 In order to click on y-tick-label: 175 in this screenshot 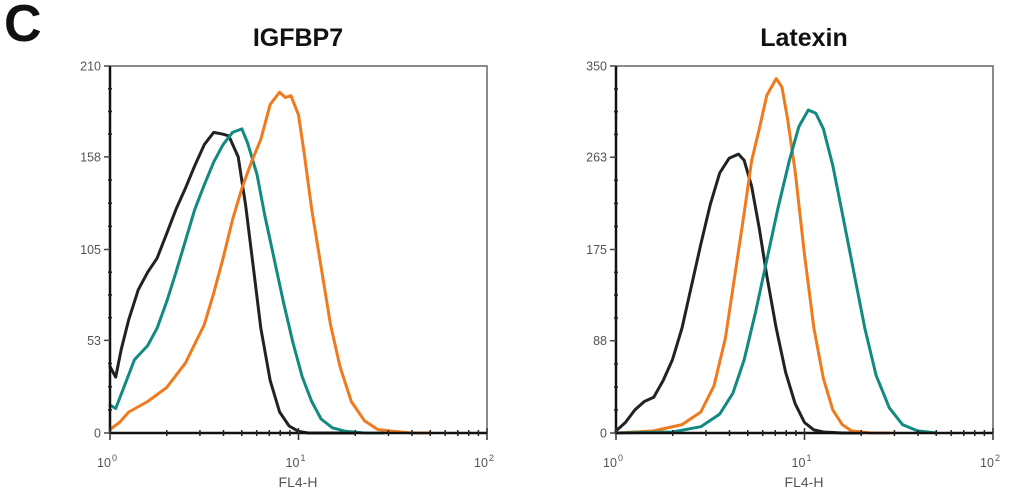, I will do `click(596, 250)`.